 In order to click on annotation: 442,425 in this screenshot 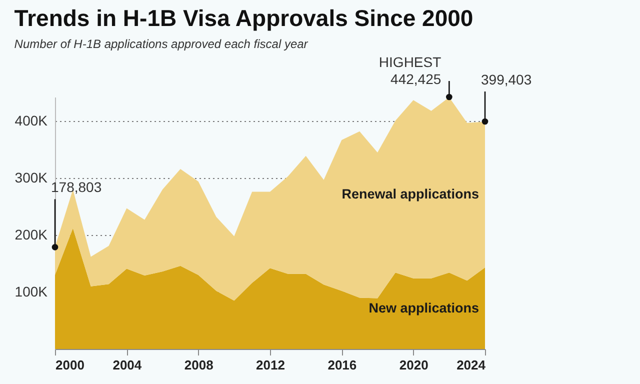, I will do `click(416, 79)`.